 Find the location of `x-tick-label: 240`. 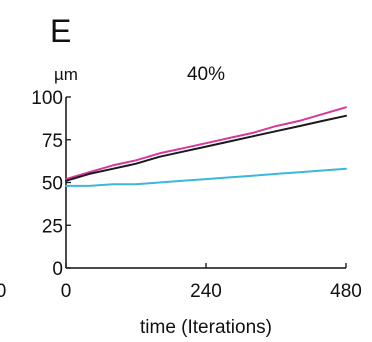

x-tick-label: 240 is located at coordinates (206, 291).